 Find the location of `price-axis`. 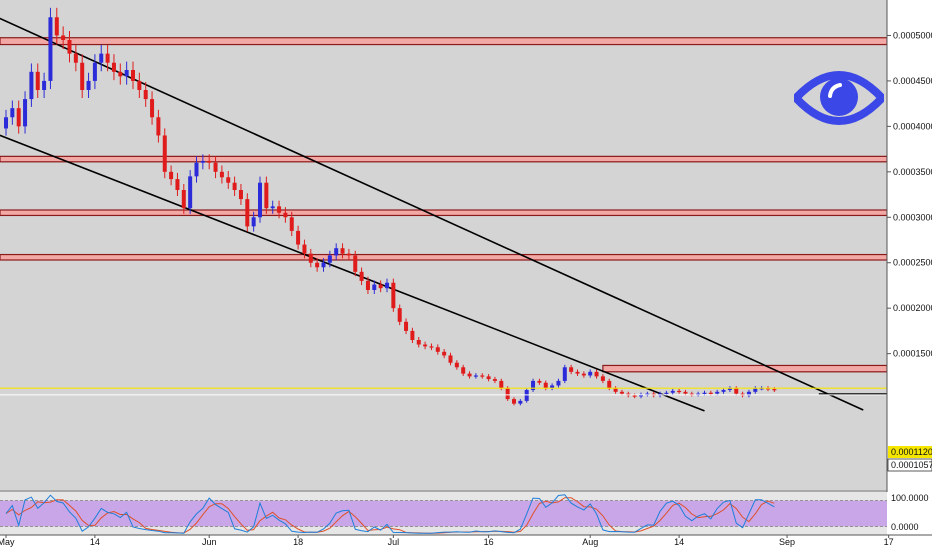

price-axis is located at coordinates (909, 245).